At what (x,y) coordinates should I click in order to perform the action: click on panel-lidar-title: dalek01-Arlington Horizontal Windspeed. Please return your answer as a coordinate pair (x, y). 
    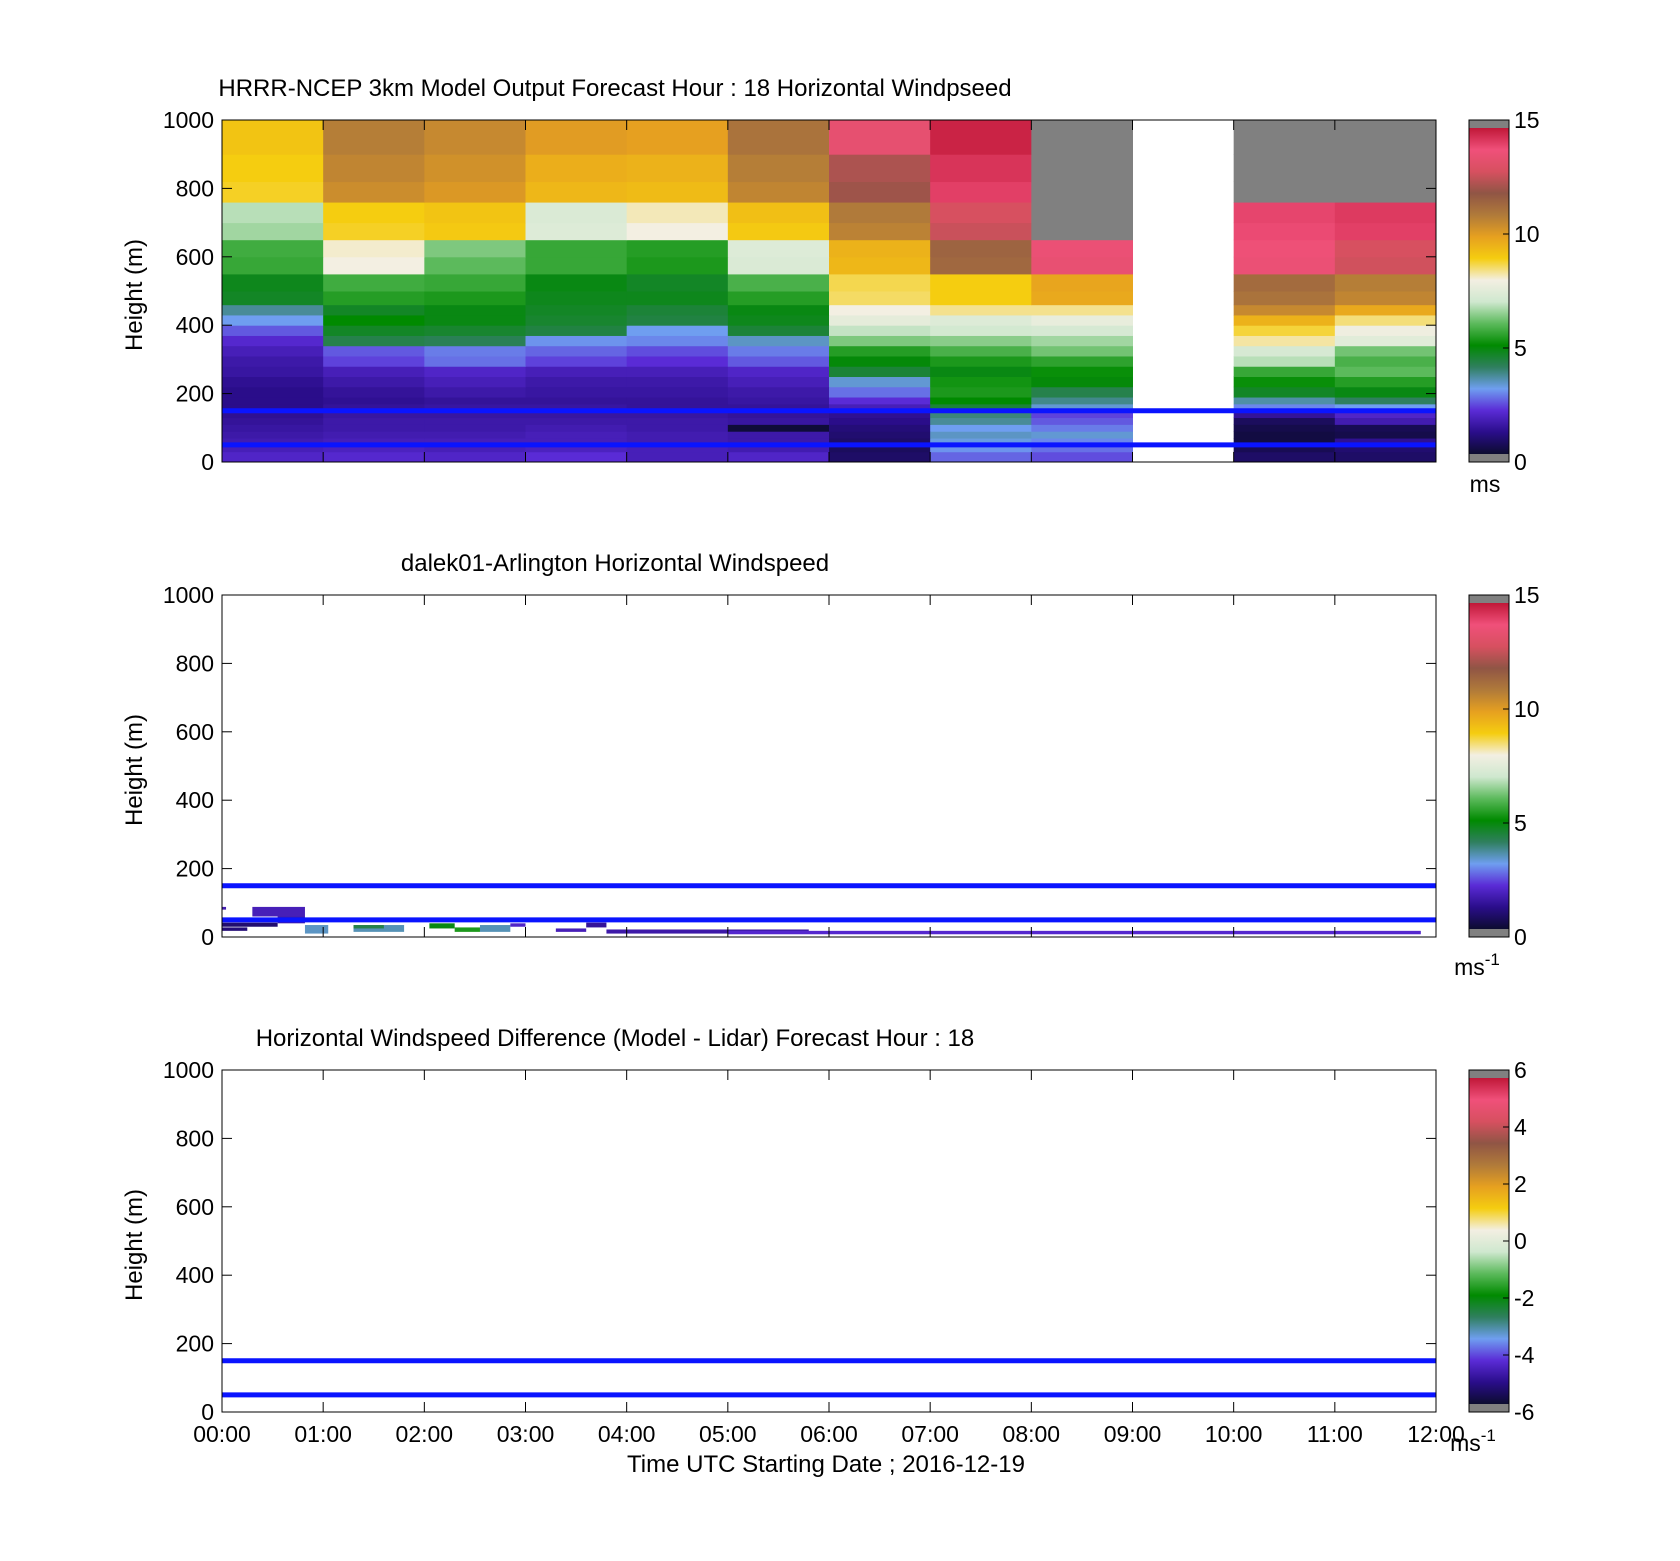
    Looking at the image, I should click on (615, 563).